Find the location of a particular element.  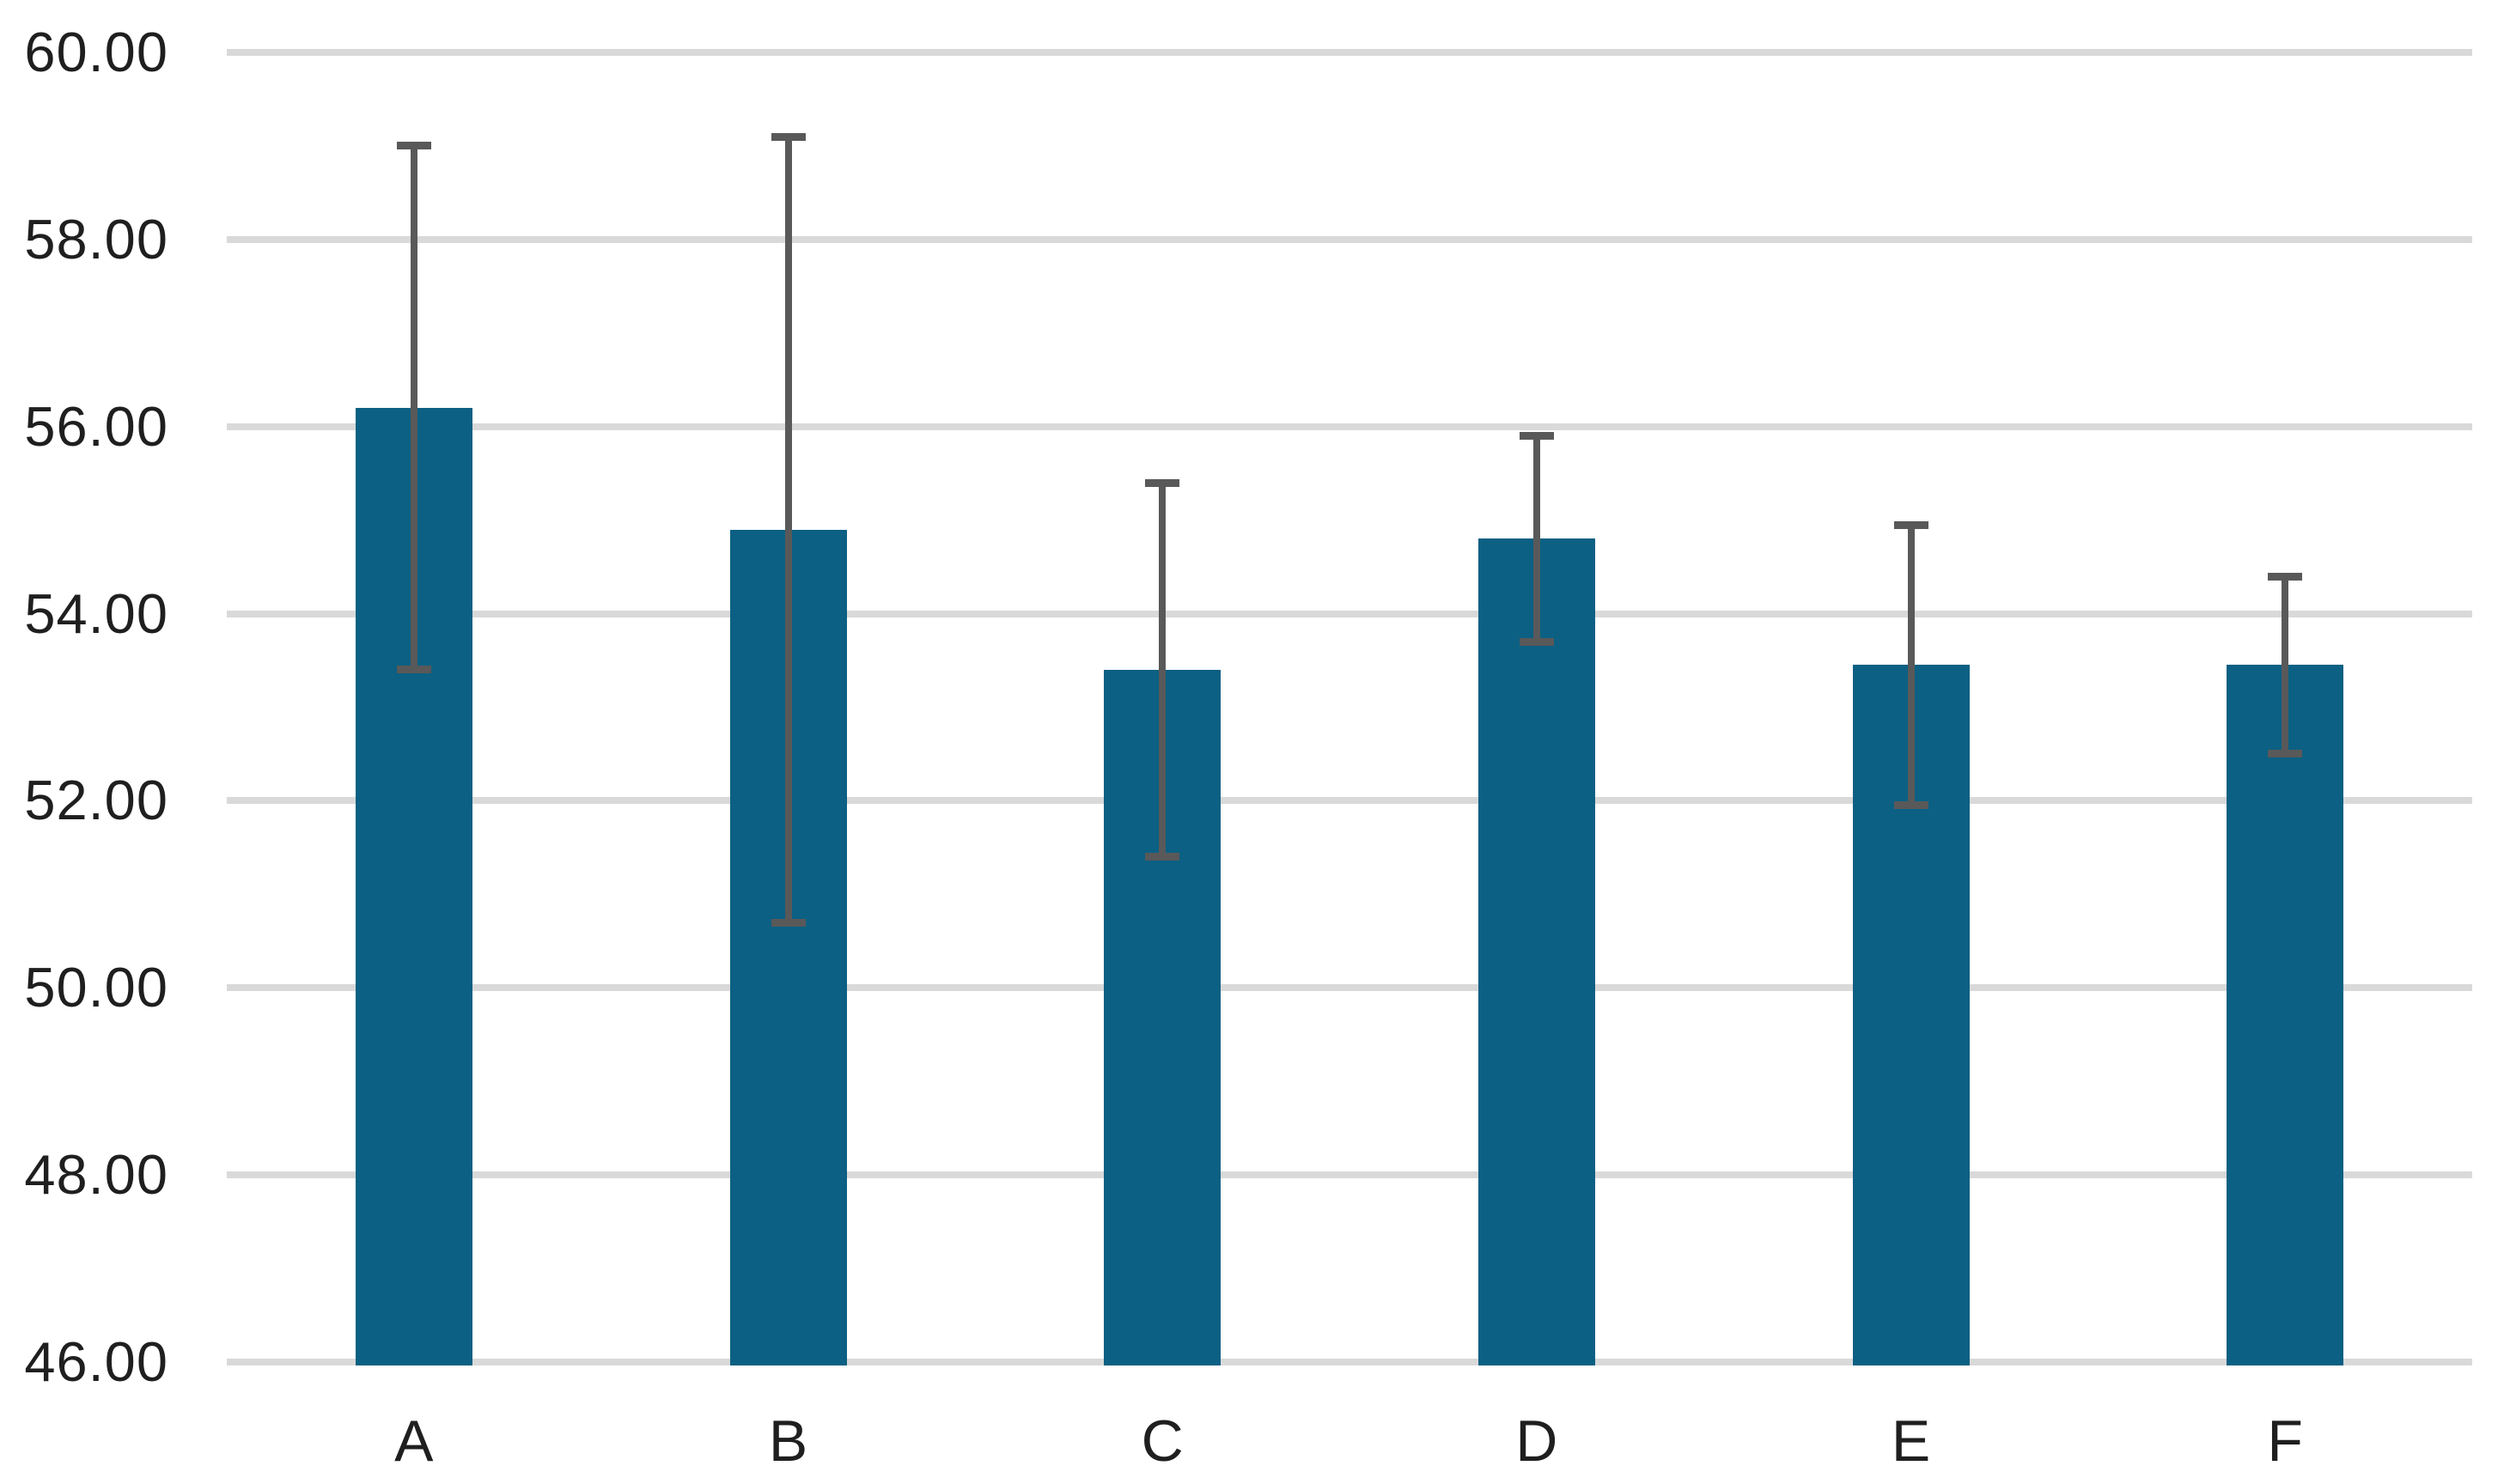

y-axis-tick-label: 60.00 is located at coordinates (96, 52).